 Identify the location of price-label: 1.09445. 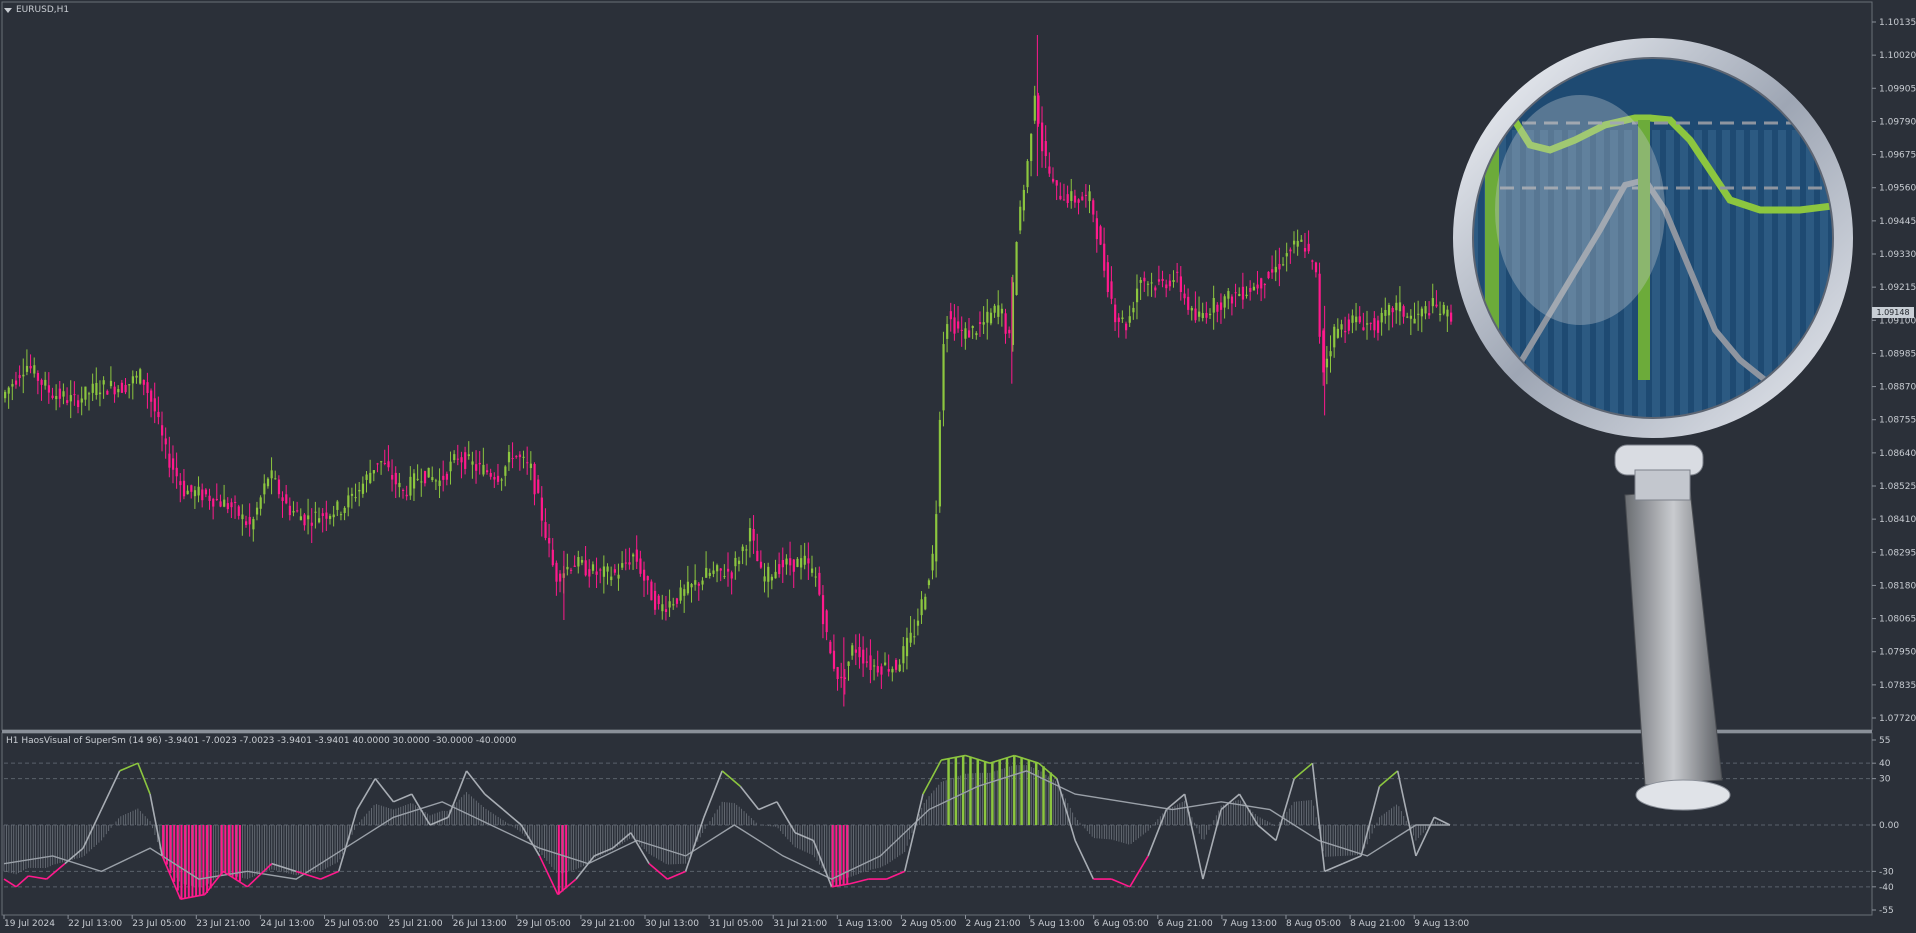
(1897, 222).